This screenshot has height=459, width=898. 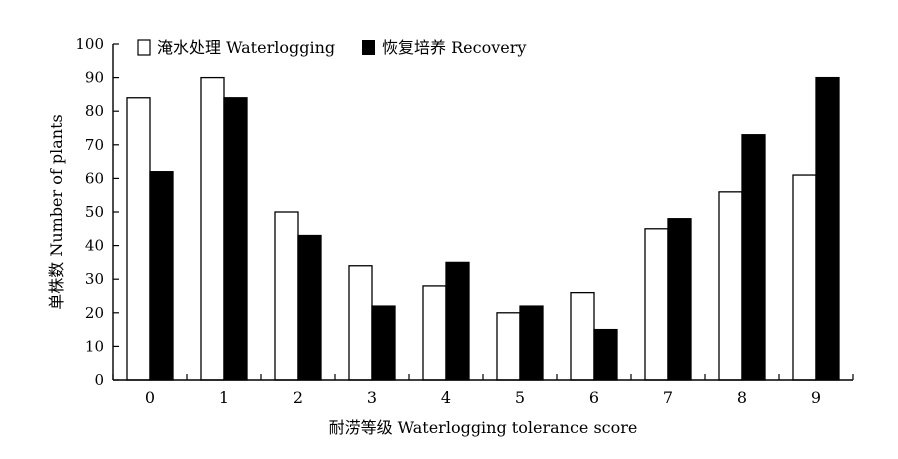 I want to click on y-tick-label: 60, so click(x=94, y=178).